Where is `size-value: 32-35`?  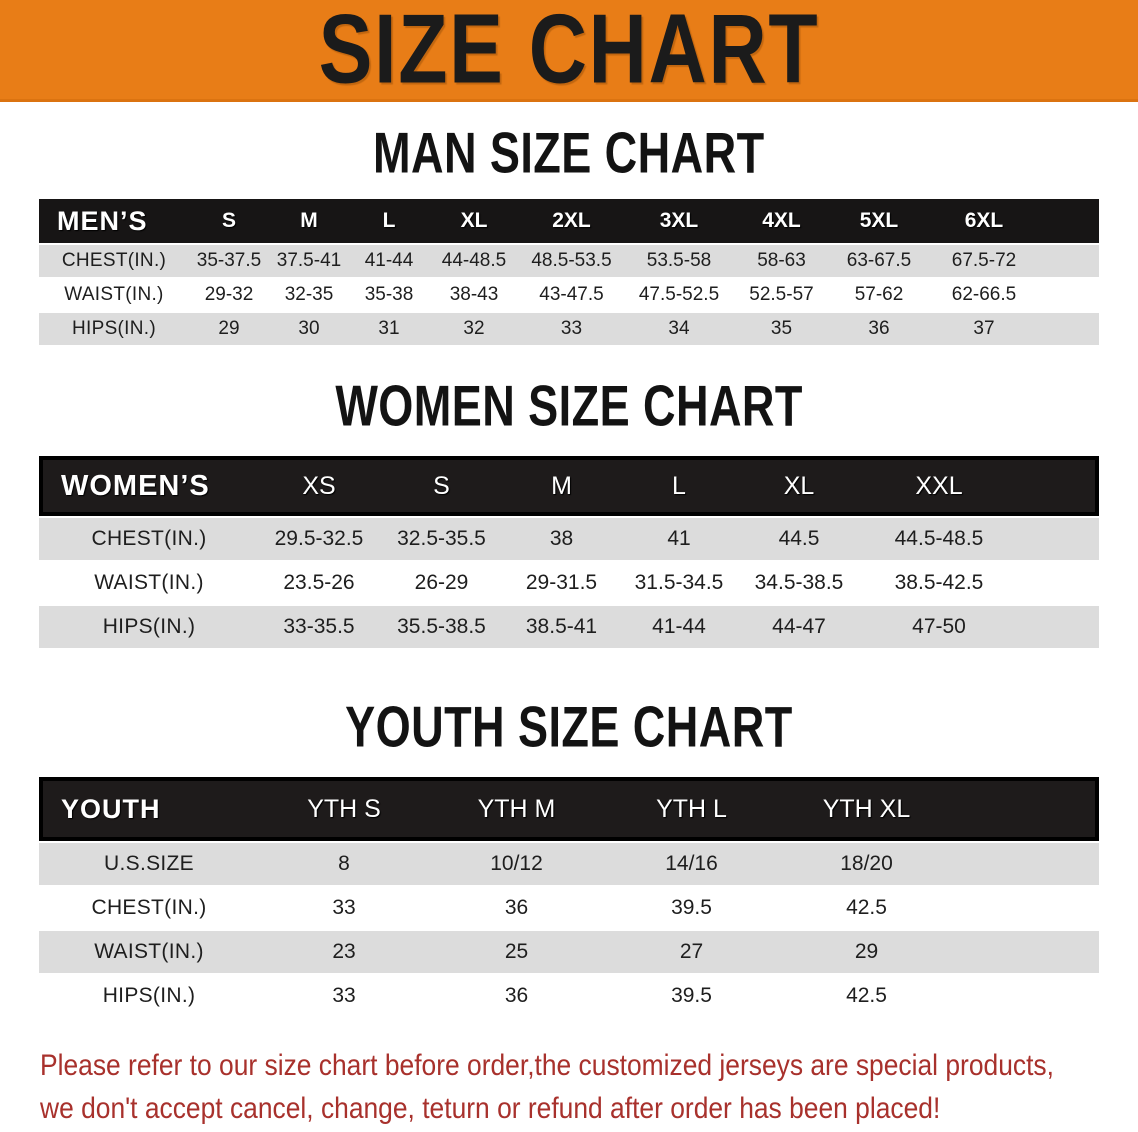 size-value: 32-35 is located at coordinates (309, 295).